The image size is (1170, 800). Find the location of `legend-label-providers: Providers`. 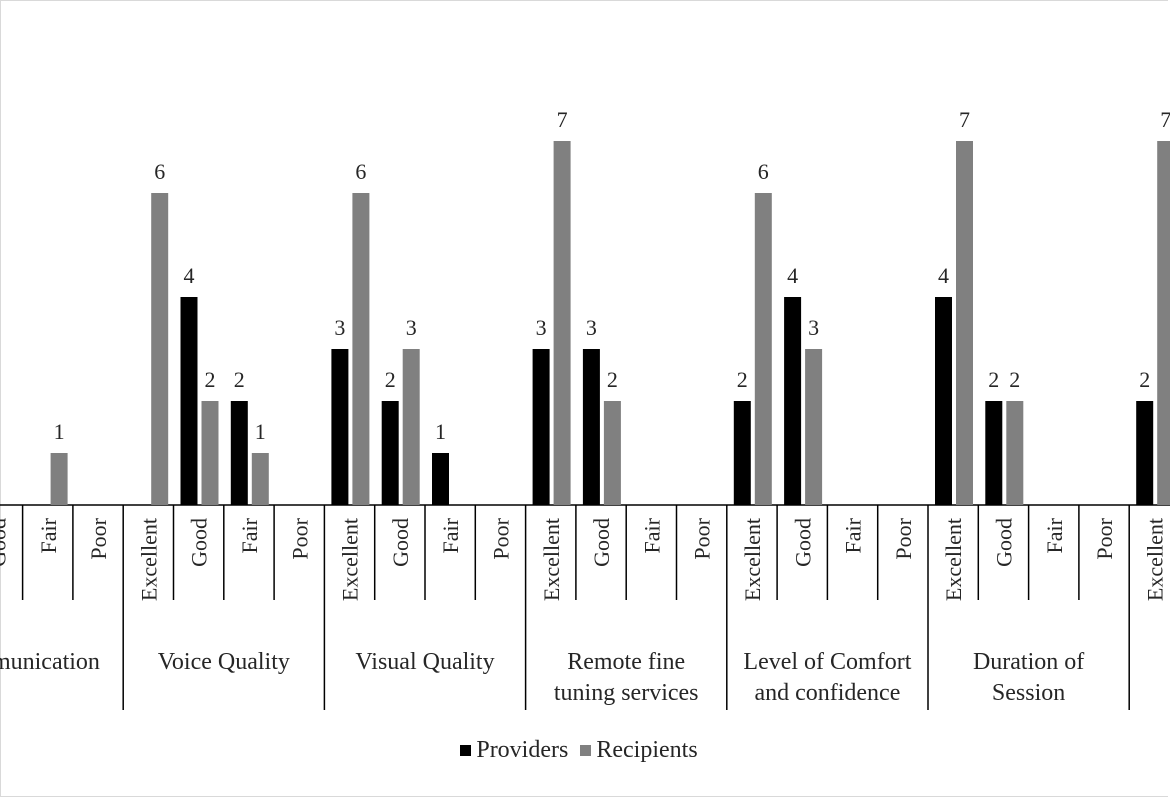

legend-label-providers: Providers is located at coordinates (522, 750).